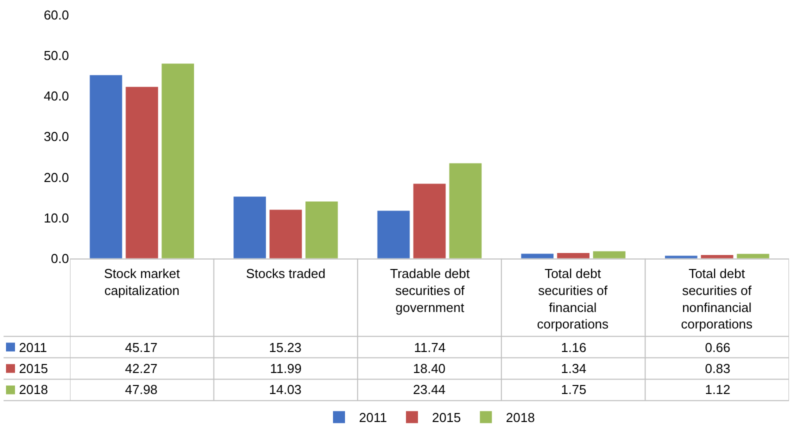 The width and height of the screenshot is (809, 436). Describe the element at coordinates (141, 347) in the screenshot. I see `data-label: 45.17` at that location.